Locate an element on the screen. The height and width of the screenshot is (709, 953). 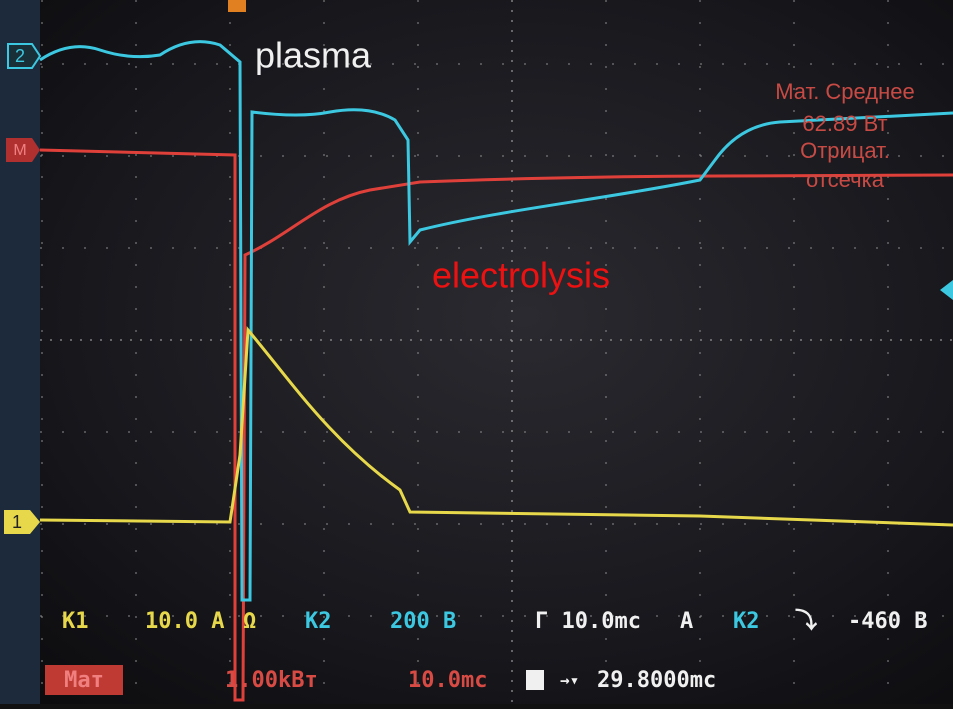
measurement-line: отсечка is located at coordinates (845, 179).